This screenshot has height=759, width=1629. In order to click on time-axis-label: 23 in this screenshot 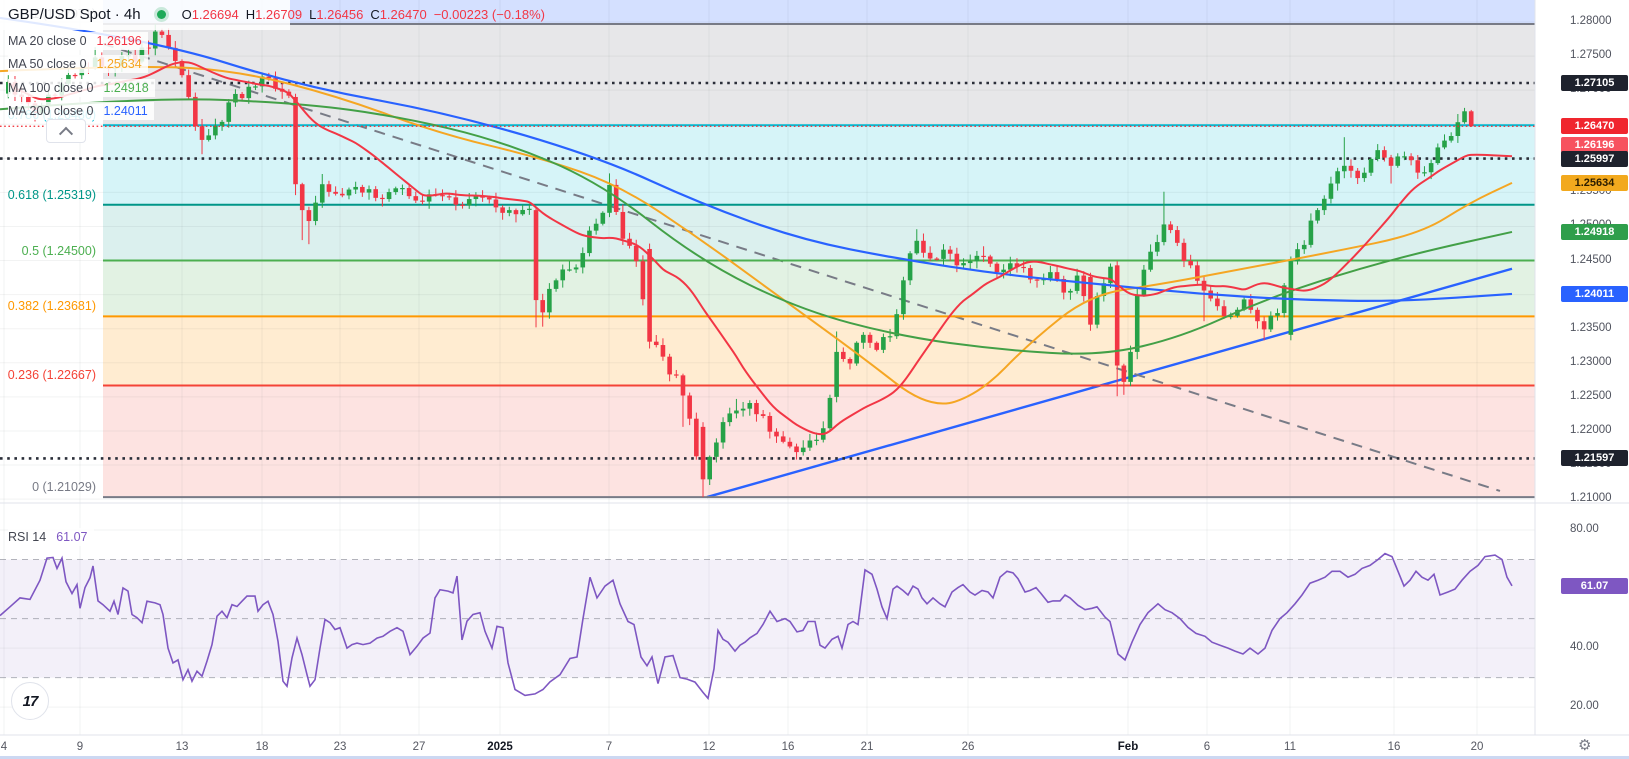, I will do `click(340, 747)`.